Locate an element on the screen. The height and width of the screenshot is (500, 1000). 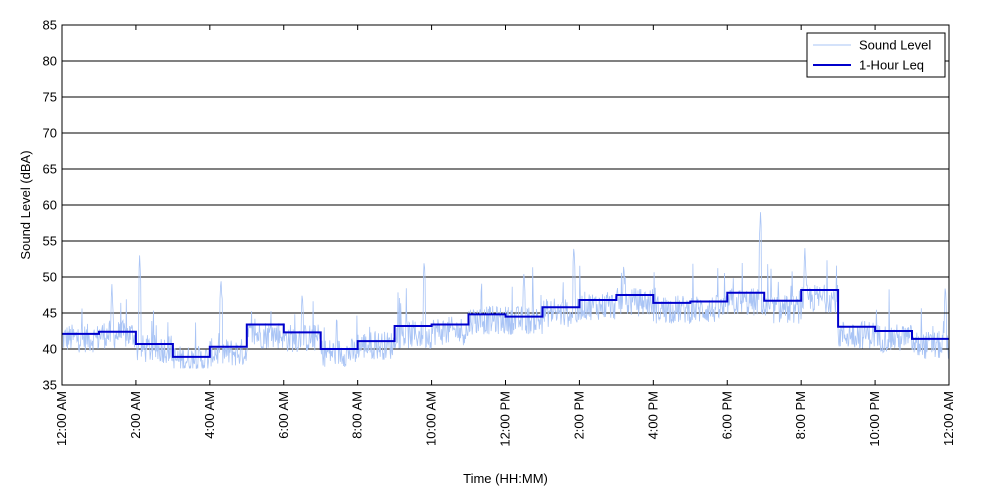
x-tick-label: 10:00 PM is located at coordinates (874, 419).